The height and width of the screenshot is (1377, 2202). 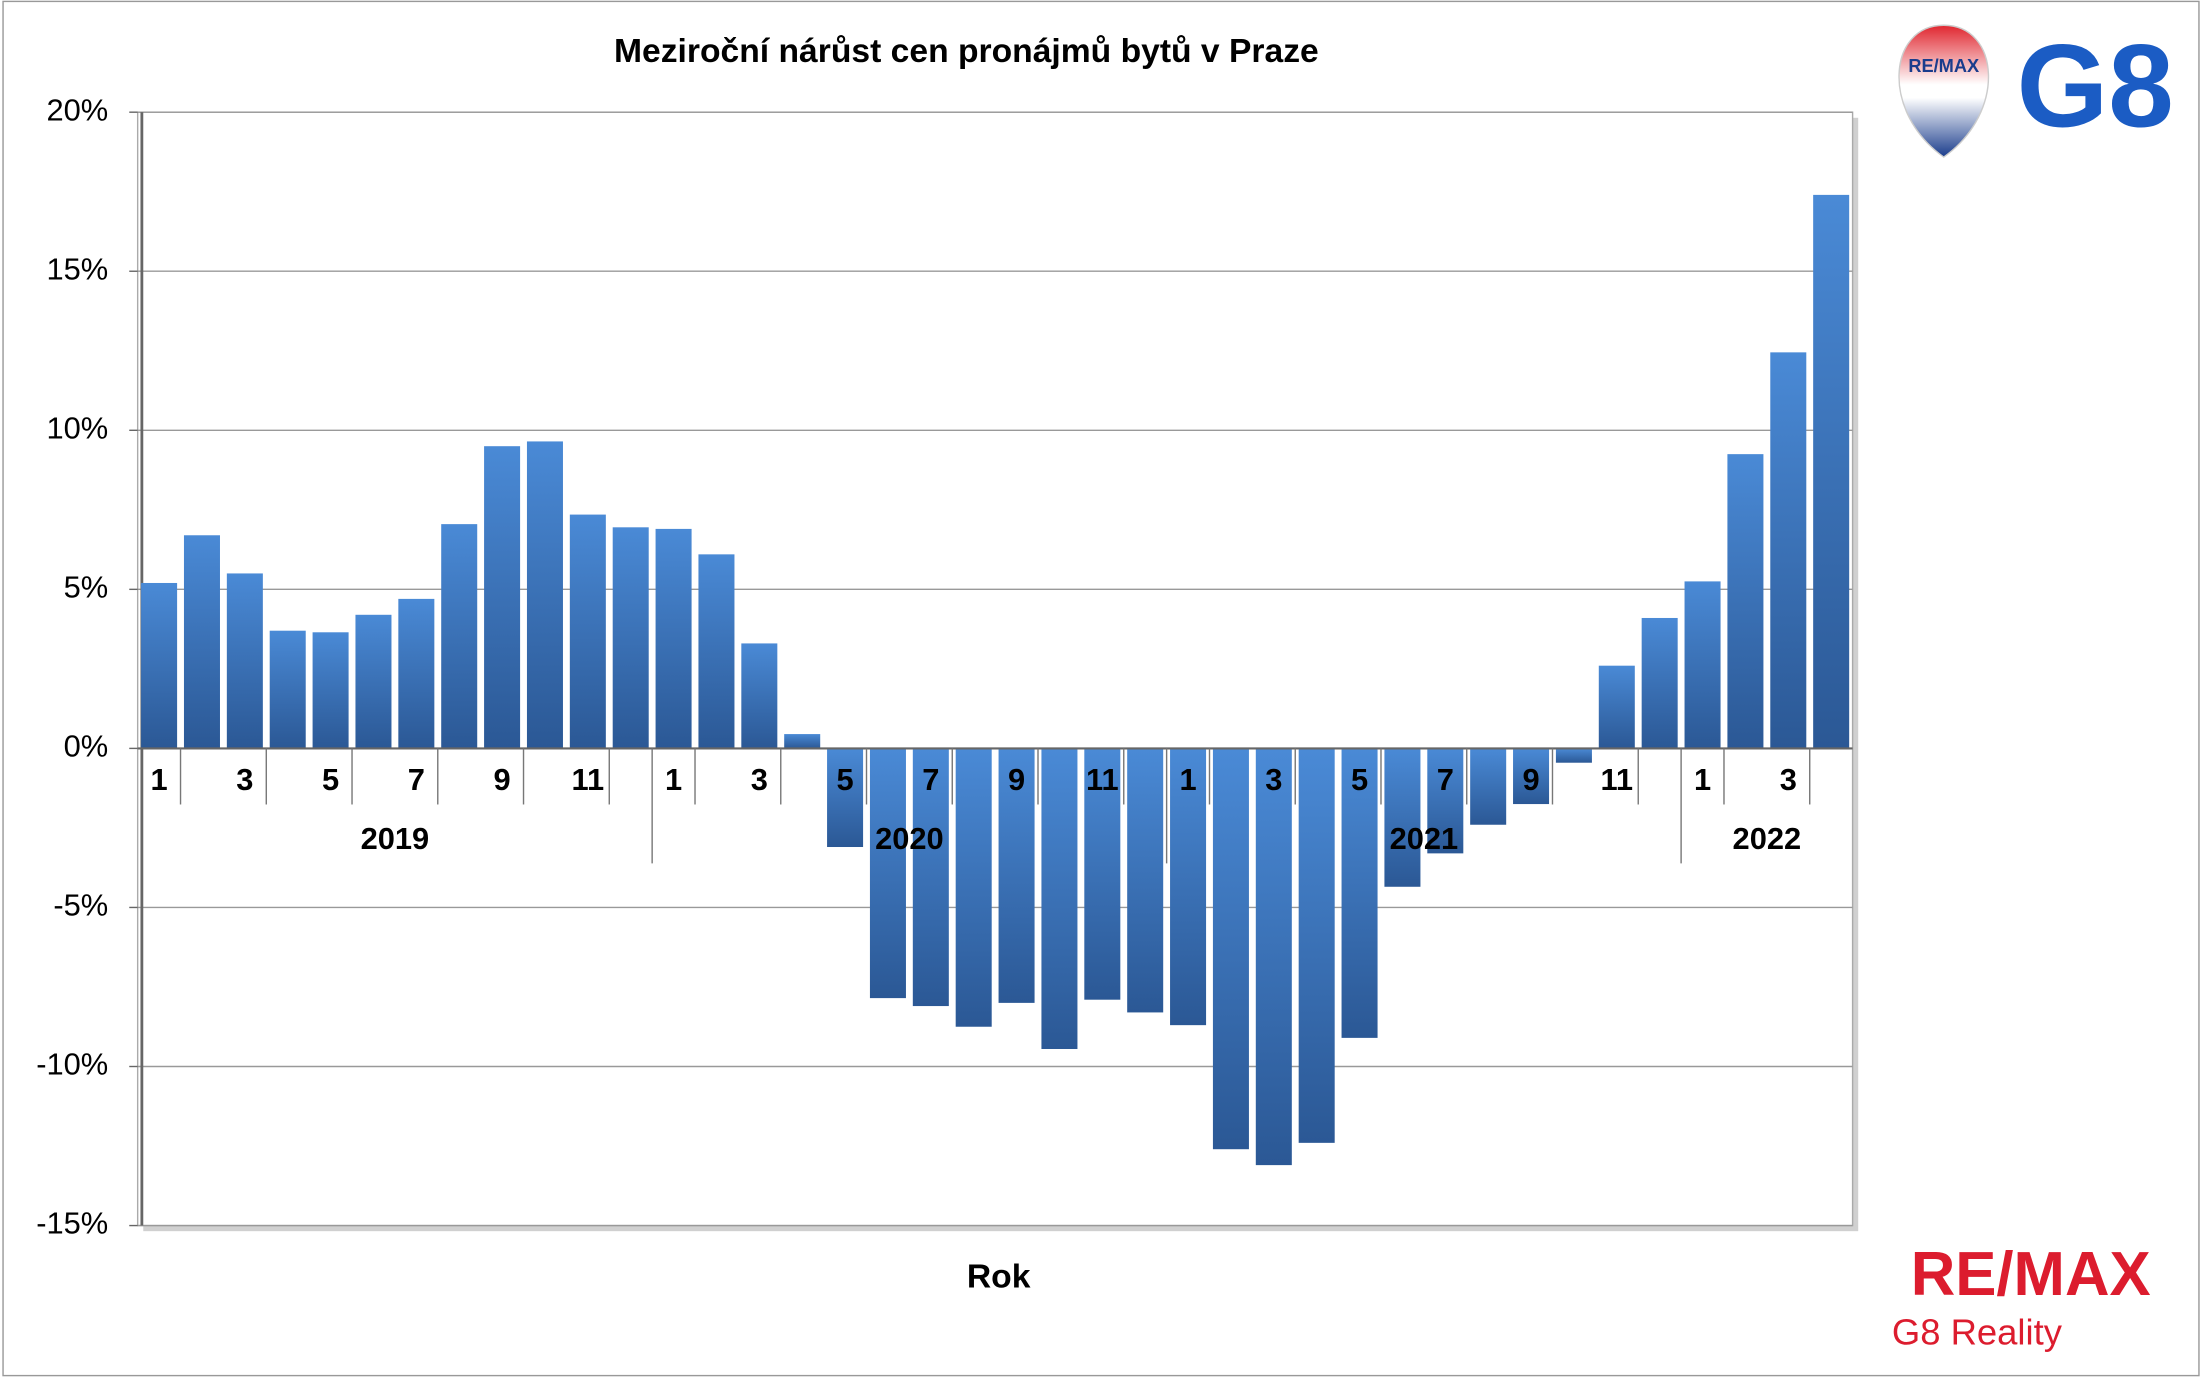 I want to click on year-label: 2020, so click(x=909, y=838).